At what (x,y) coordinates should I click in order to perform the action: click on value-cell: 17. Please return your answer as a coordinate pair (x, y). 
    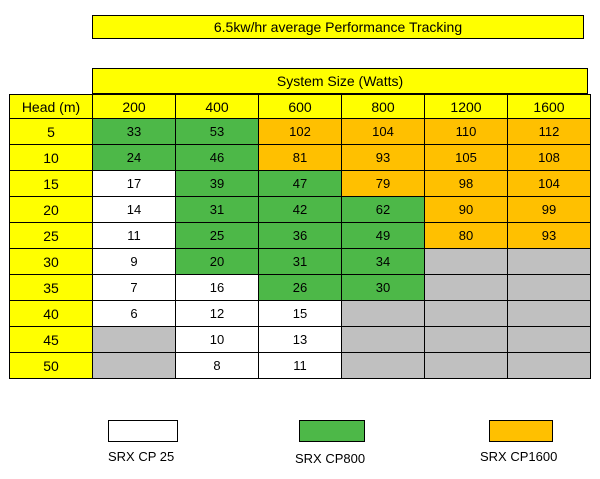
    Looking at the image, I should click on (134, 183).